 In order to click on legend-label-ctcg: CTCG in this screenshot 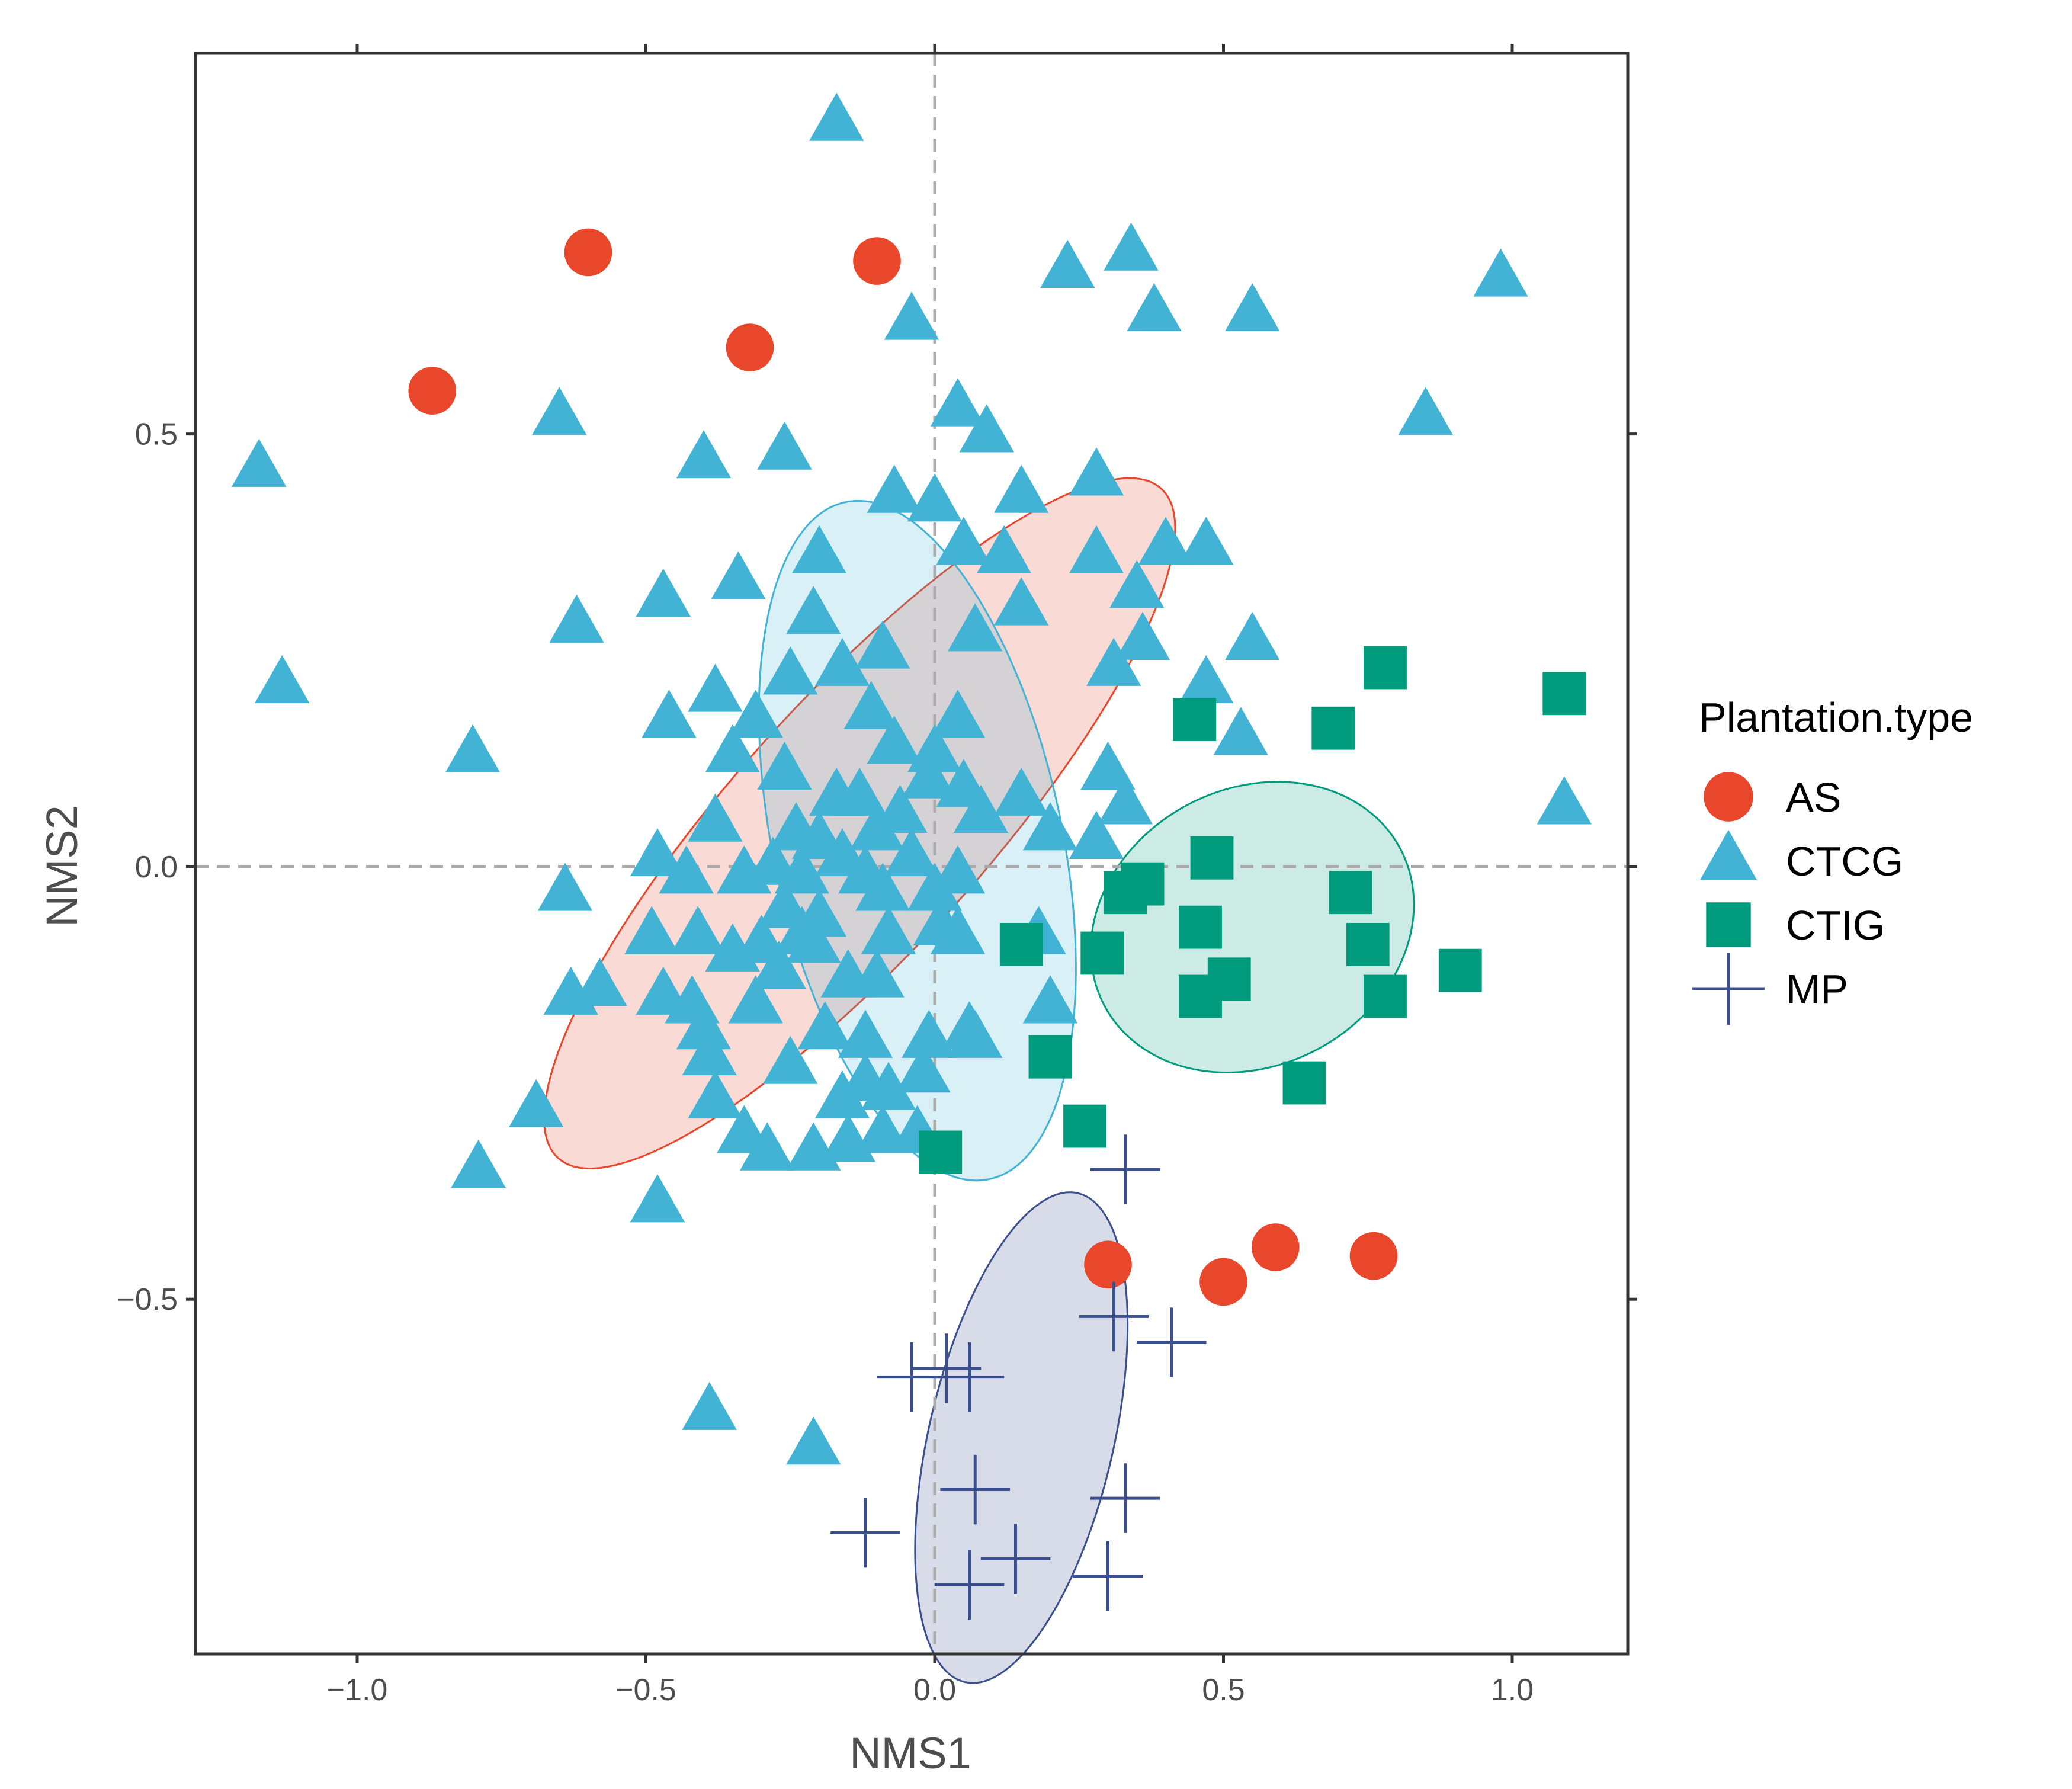, I will do `click(1844, 861)`.